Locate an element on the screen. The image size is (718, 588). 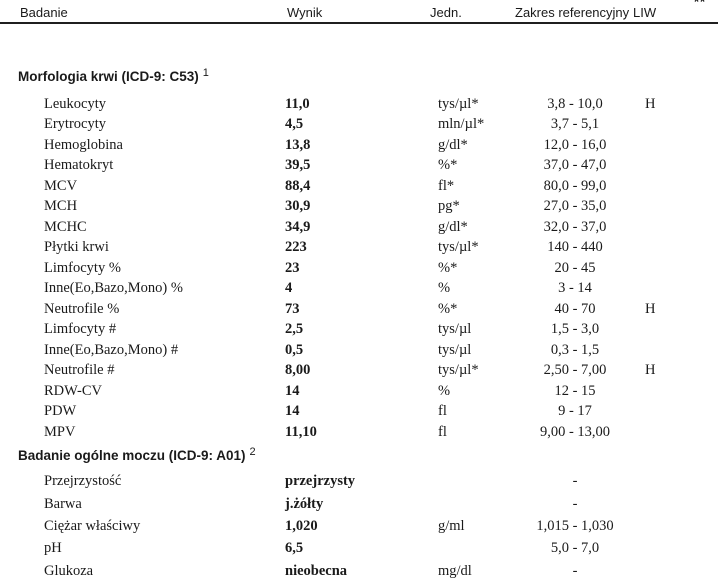
result-cell: 2,5 is located at coordinates (294, 329).